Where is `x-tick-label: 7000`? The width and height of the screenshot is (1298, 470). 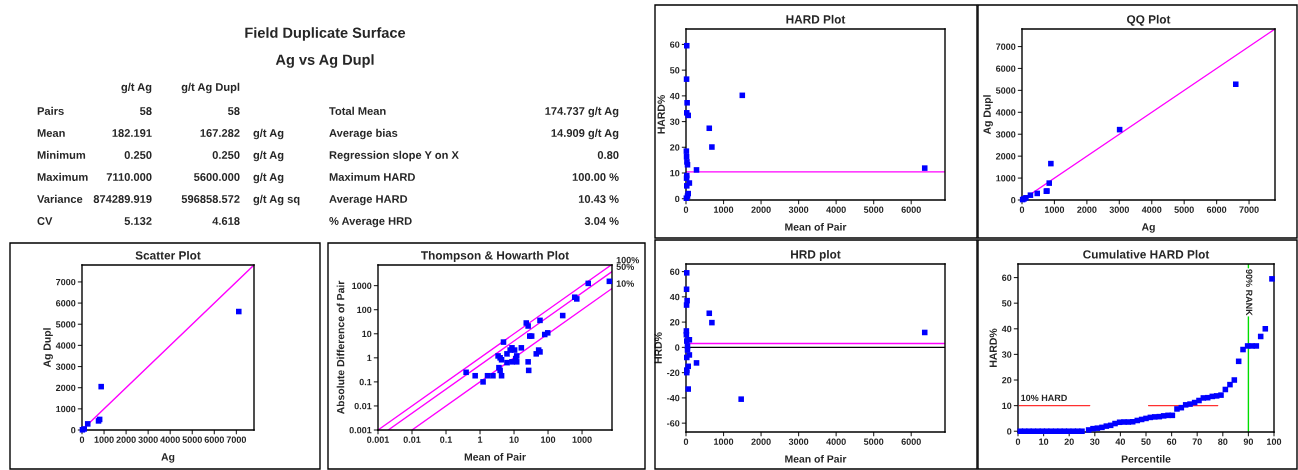 x-tick-label: 7000 is located at coordinates (1249, 209).